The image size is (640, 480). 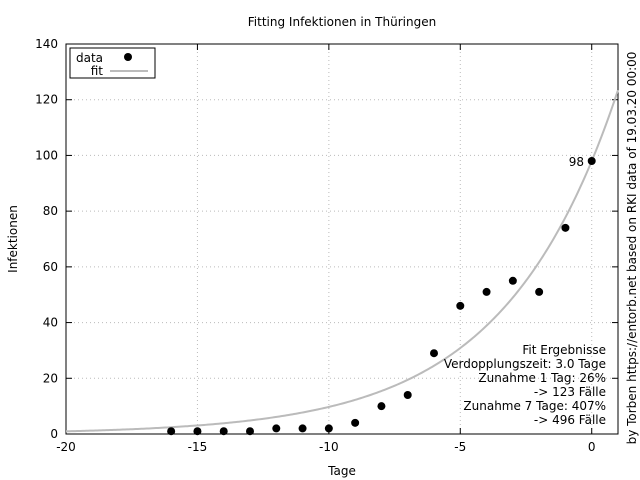 I want to click on x-tick-label: -15, so click(x=198, y=447).